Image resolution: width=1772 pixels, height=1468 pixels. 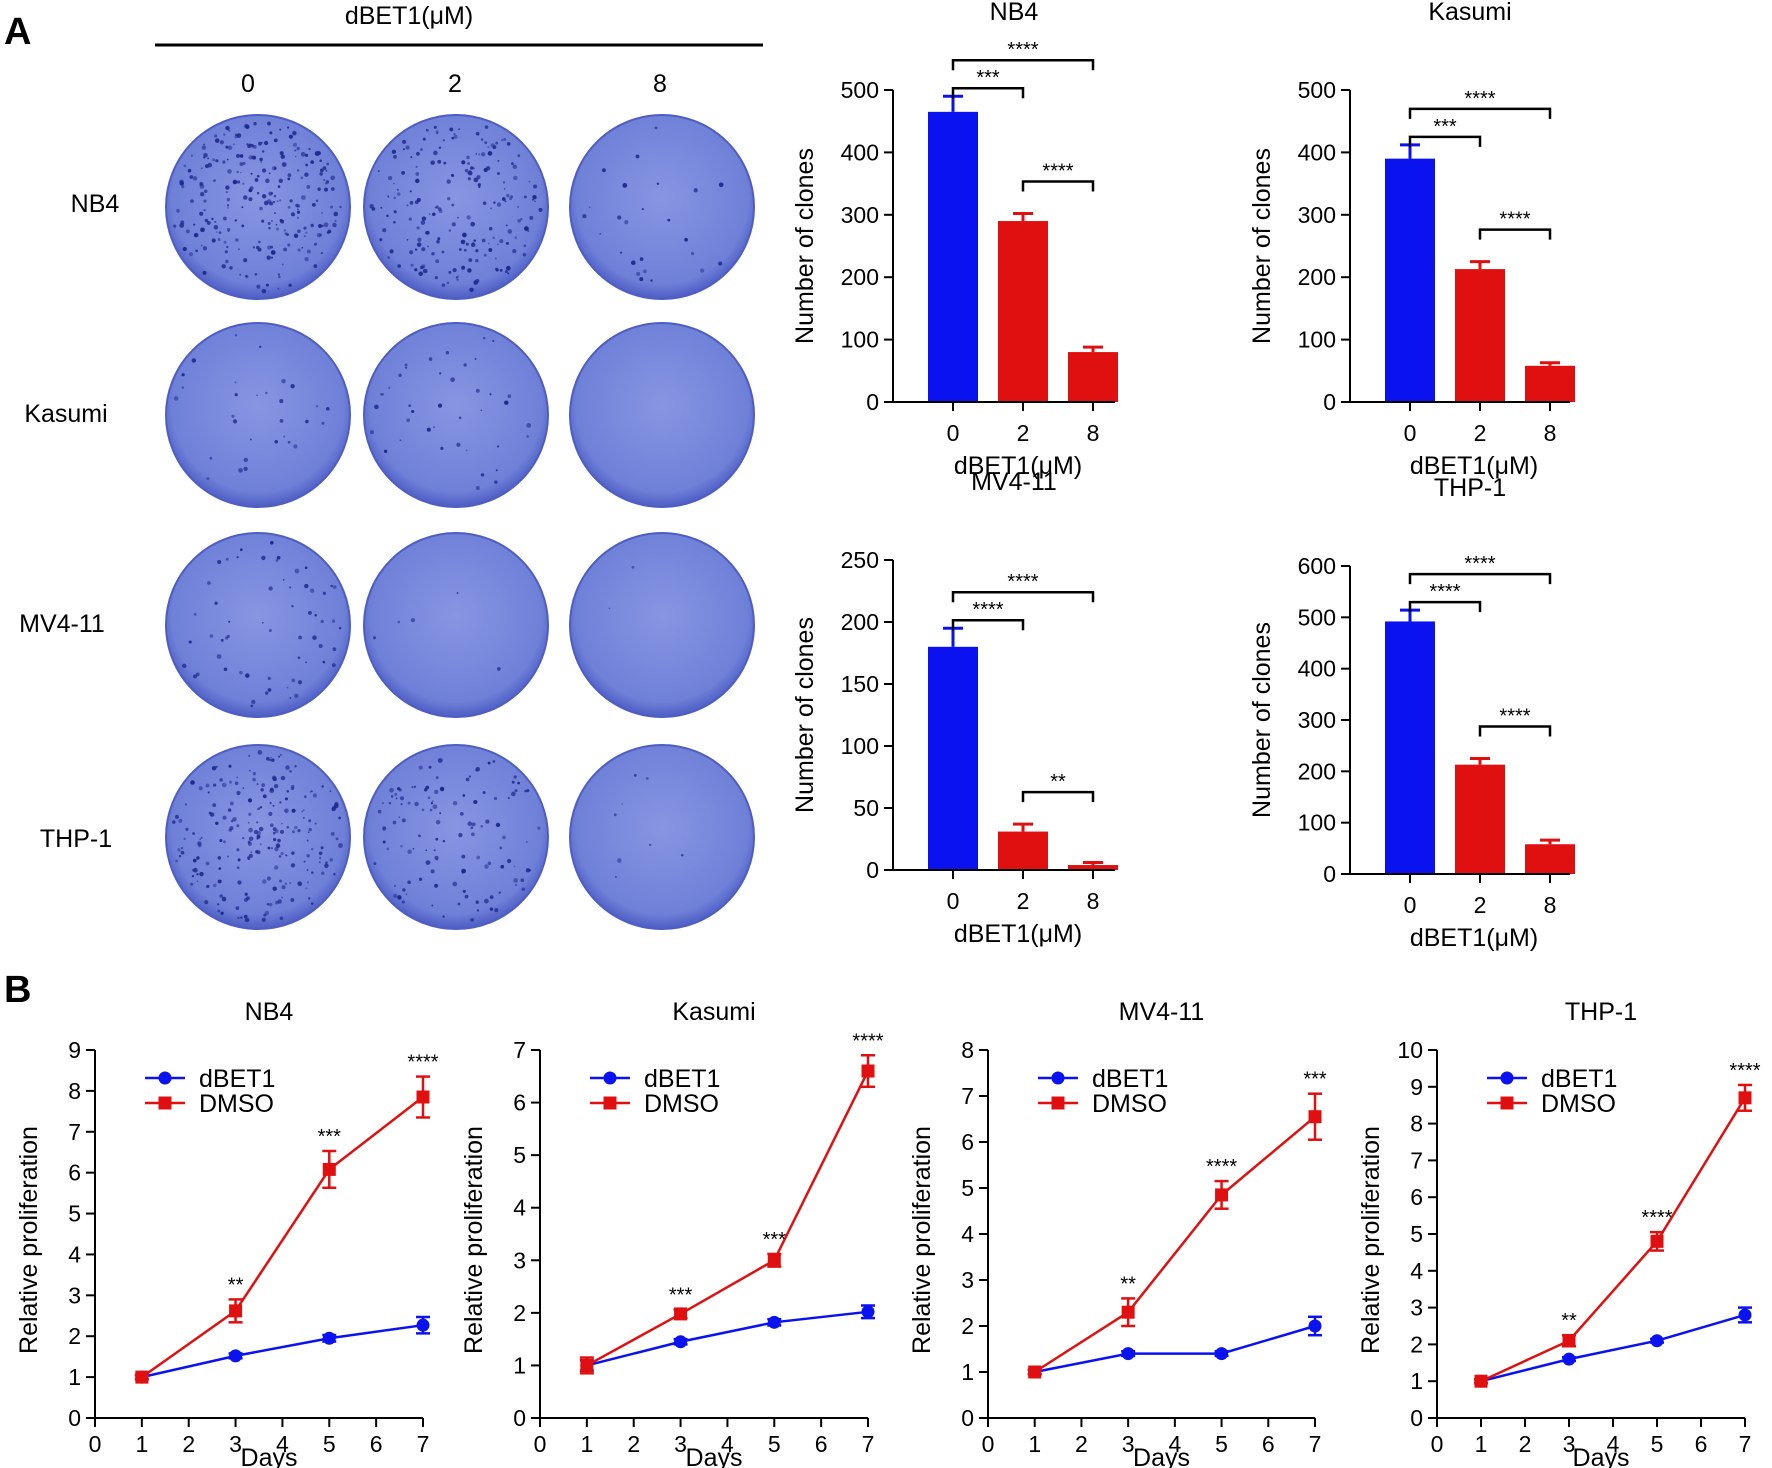 I want to click on legend-marker, so click(x=610, y=1103).